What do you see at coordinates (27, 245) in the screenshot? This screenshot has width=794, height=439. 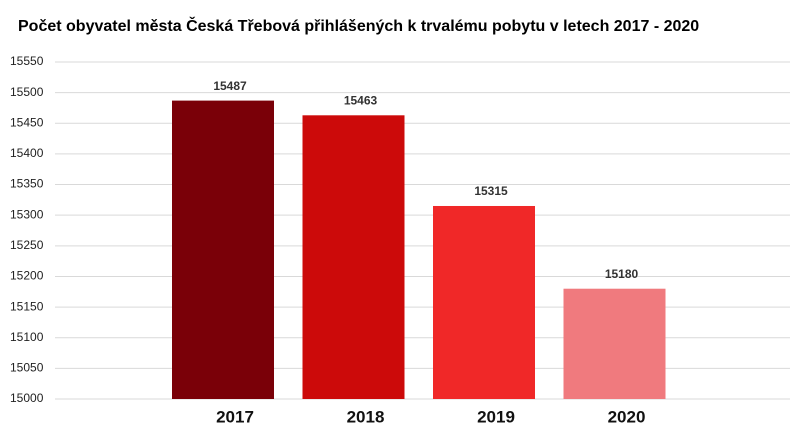 I see `y-tick-label: 15250` at bounding box center [27, 245].